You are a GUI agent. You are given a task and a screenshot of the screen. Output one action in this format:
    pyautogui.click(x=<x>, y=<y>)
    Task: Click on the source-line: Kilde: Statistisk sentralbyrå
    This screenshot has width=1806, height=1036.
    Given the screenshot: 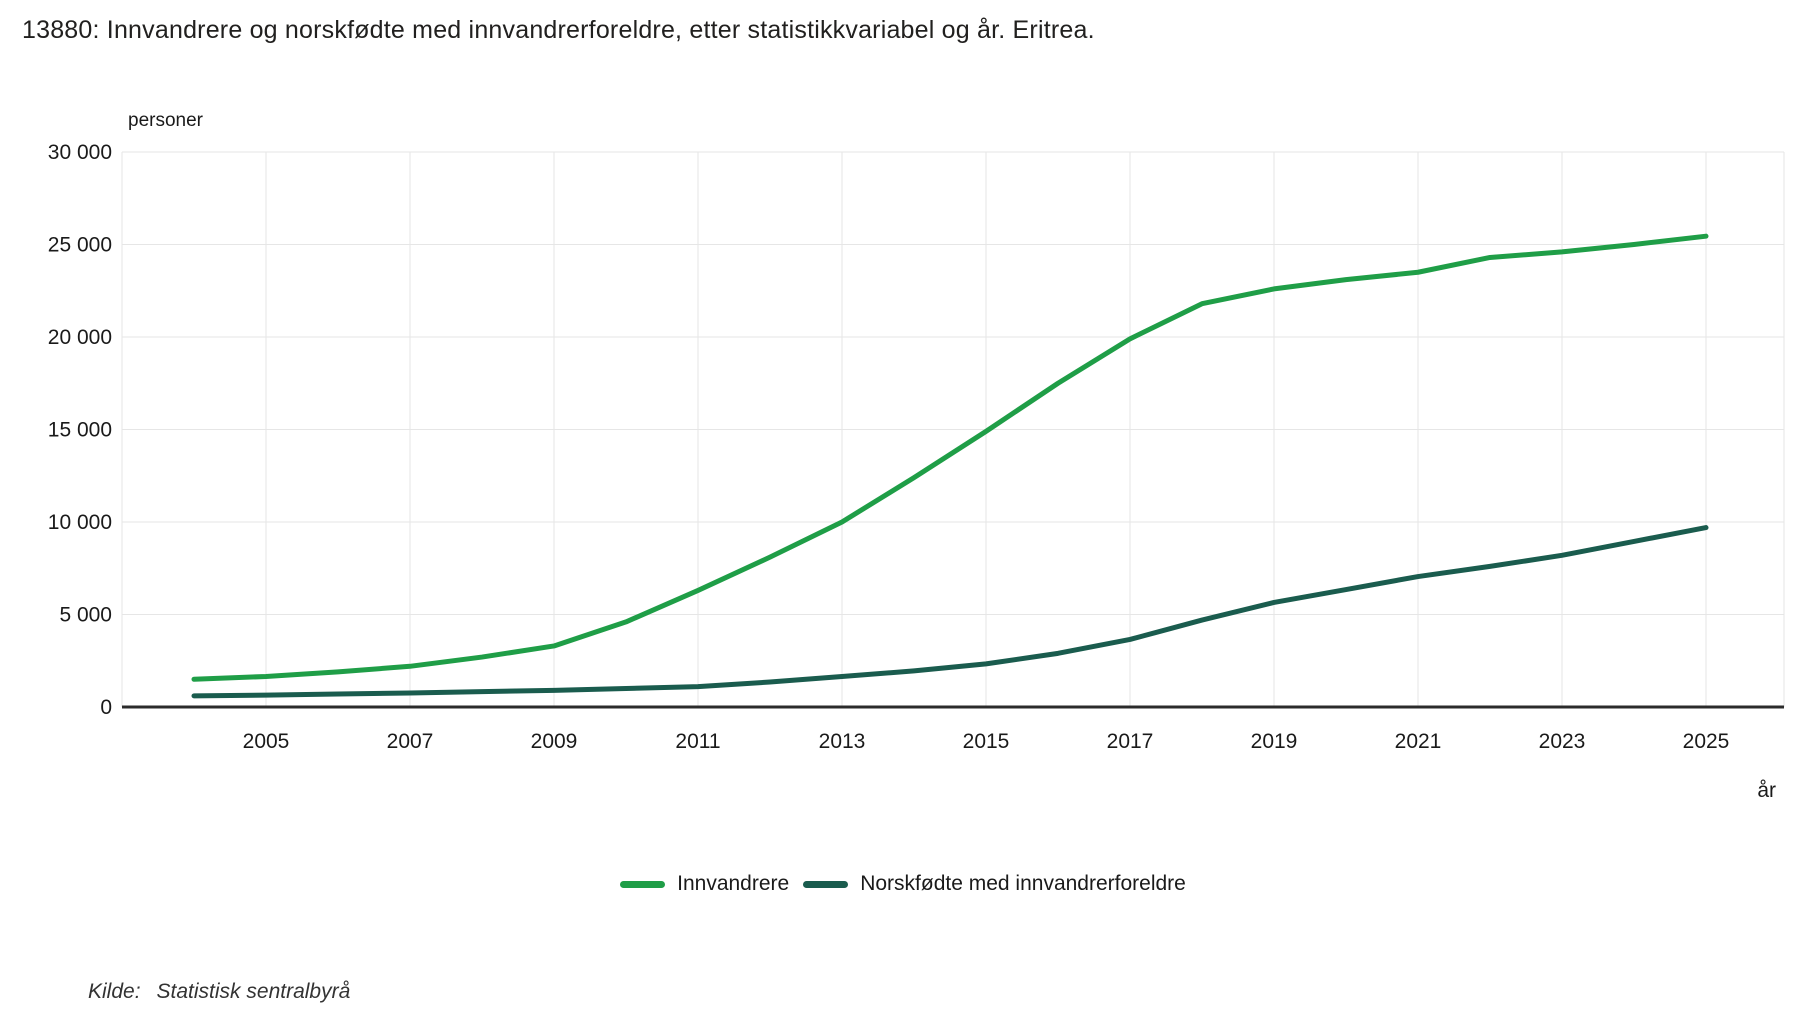 What is the action you would take?
    pyautogui.click(x=219, y=992)
    